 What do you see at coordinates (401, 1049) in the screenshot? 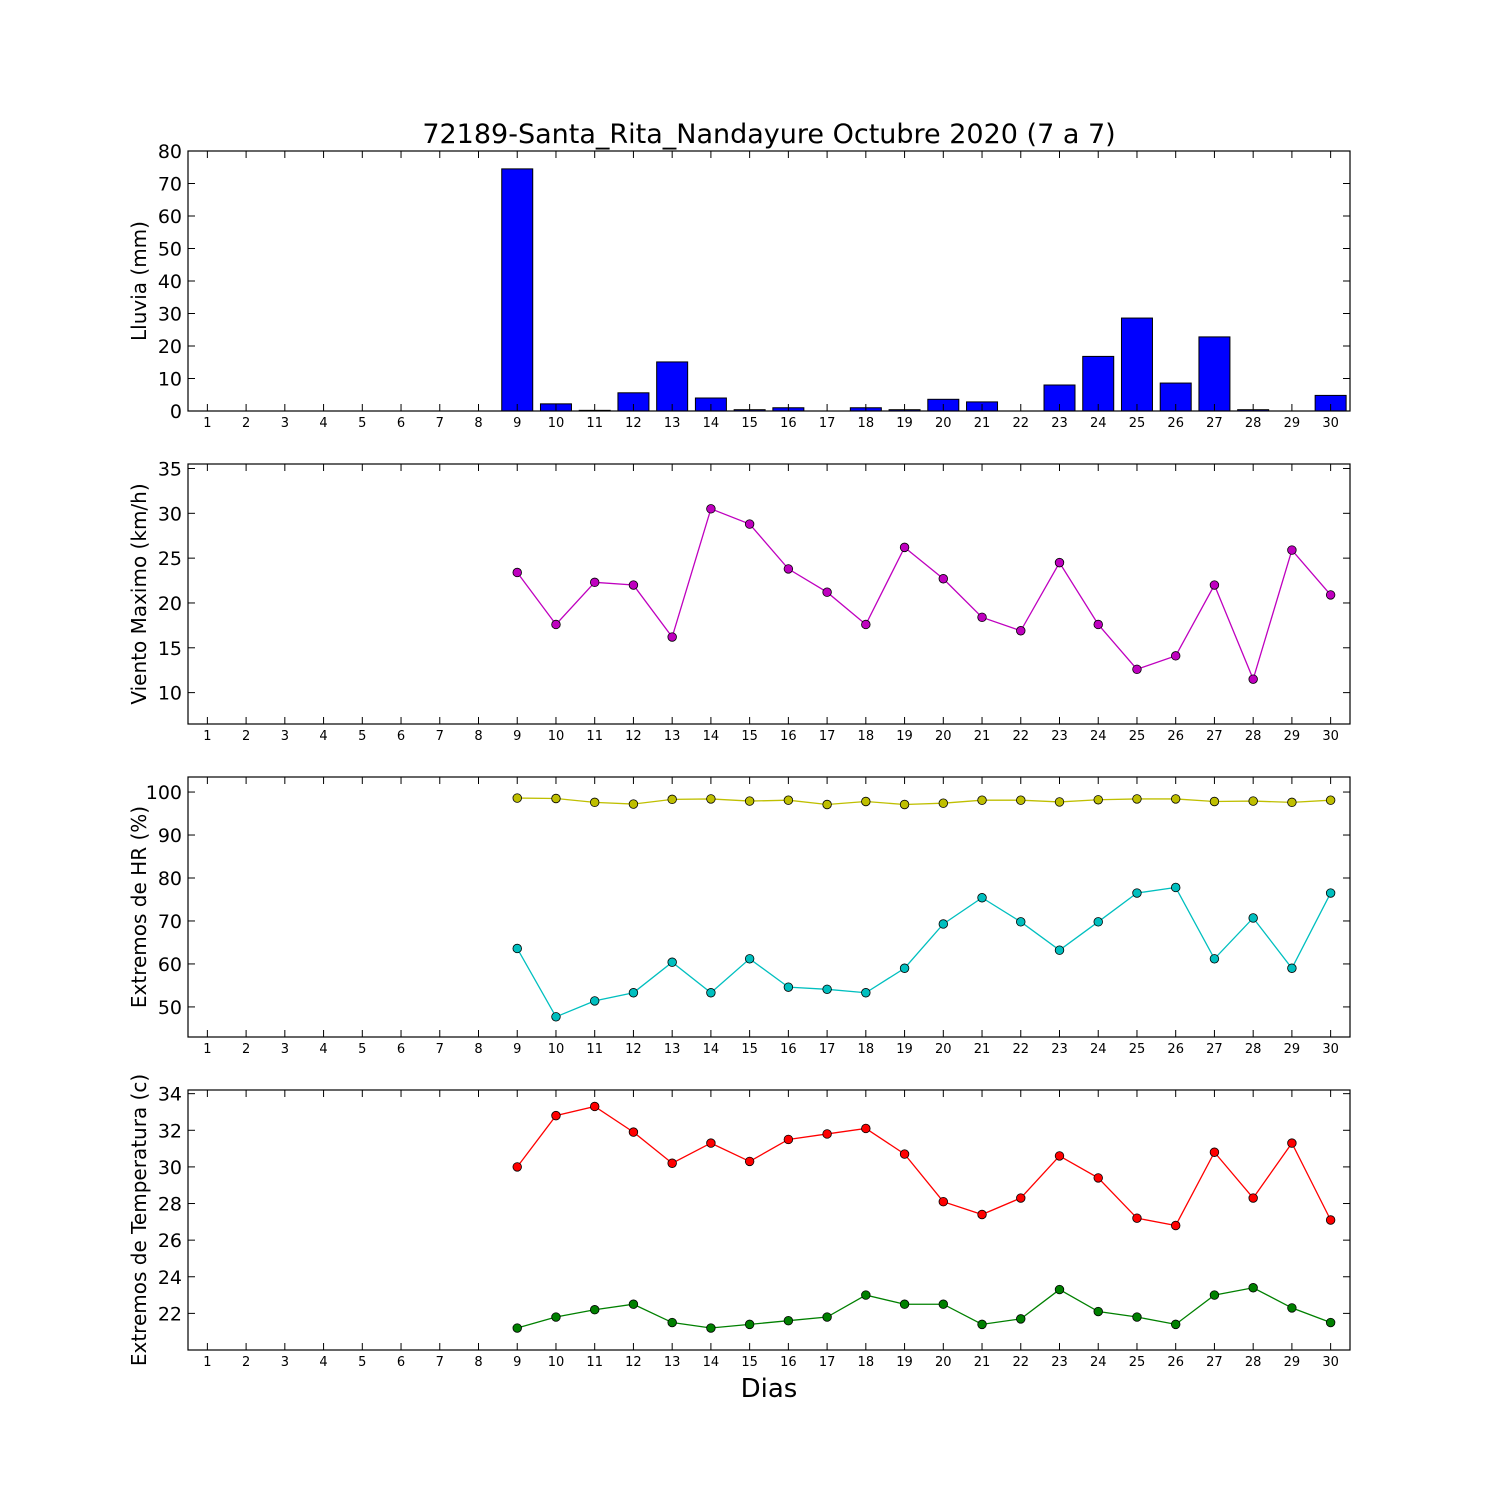
I see `x-tick-label: 6` at bounding box center [401, 1049].